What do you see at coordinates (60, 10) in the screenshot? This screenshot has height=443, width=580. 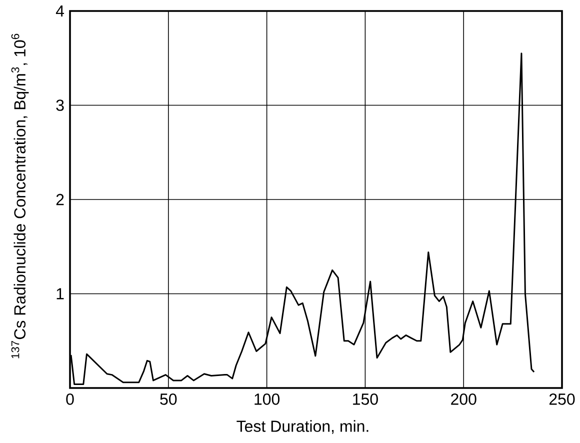 I see `y-tick-label: 4` at bounding box center [60, 10].